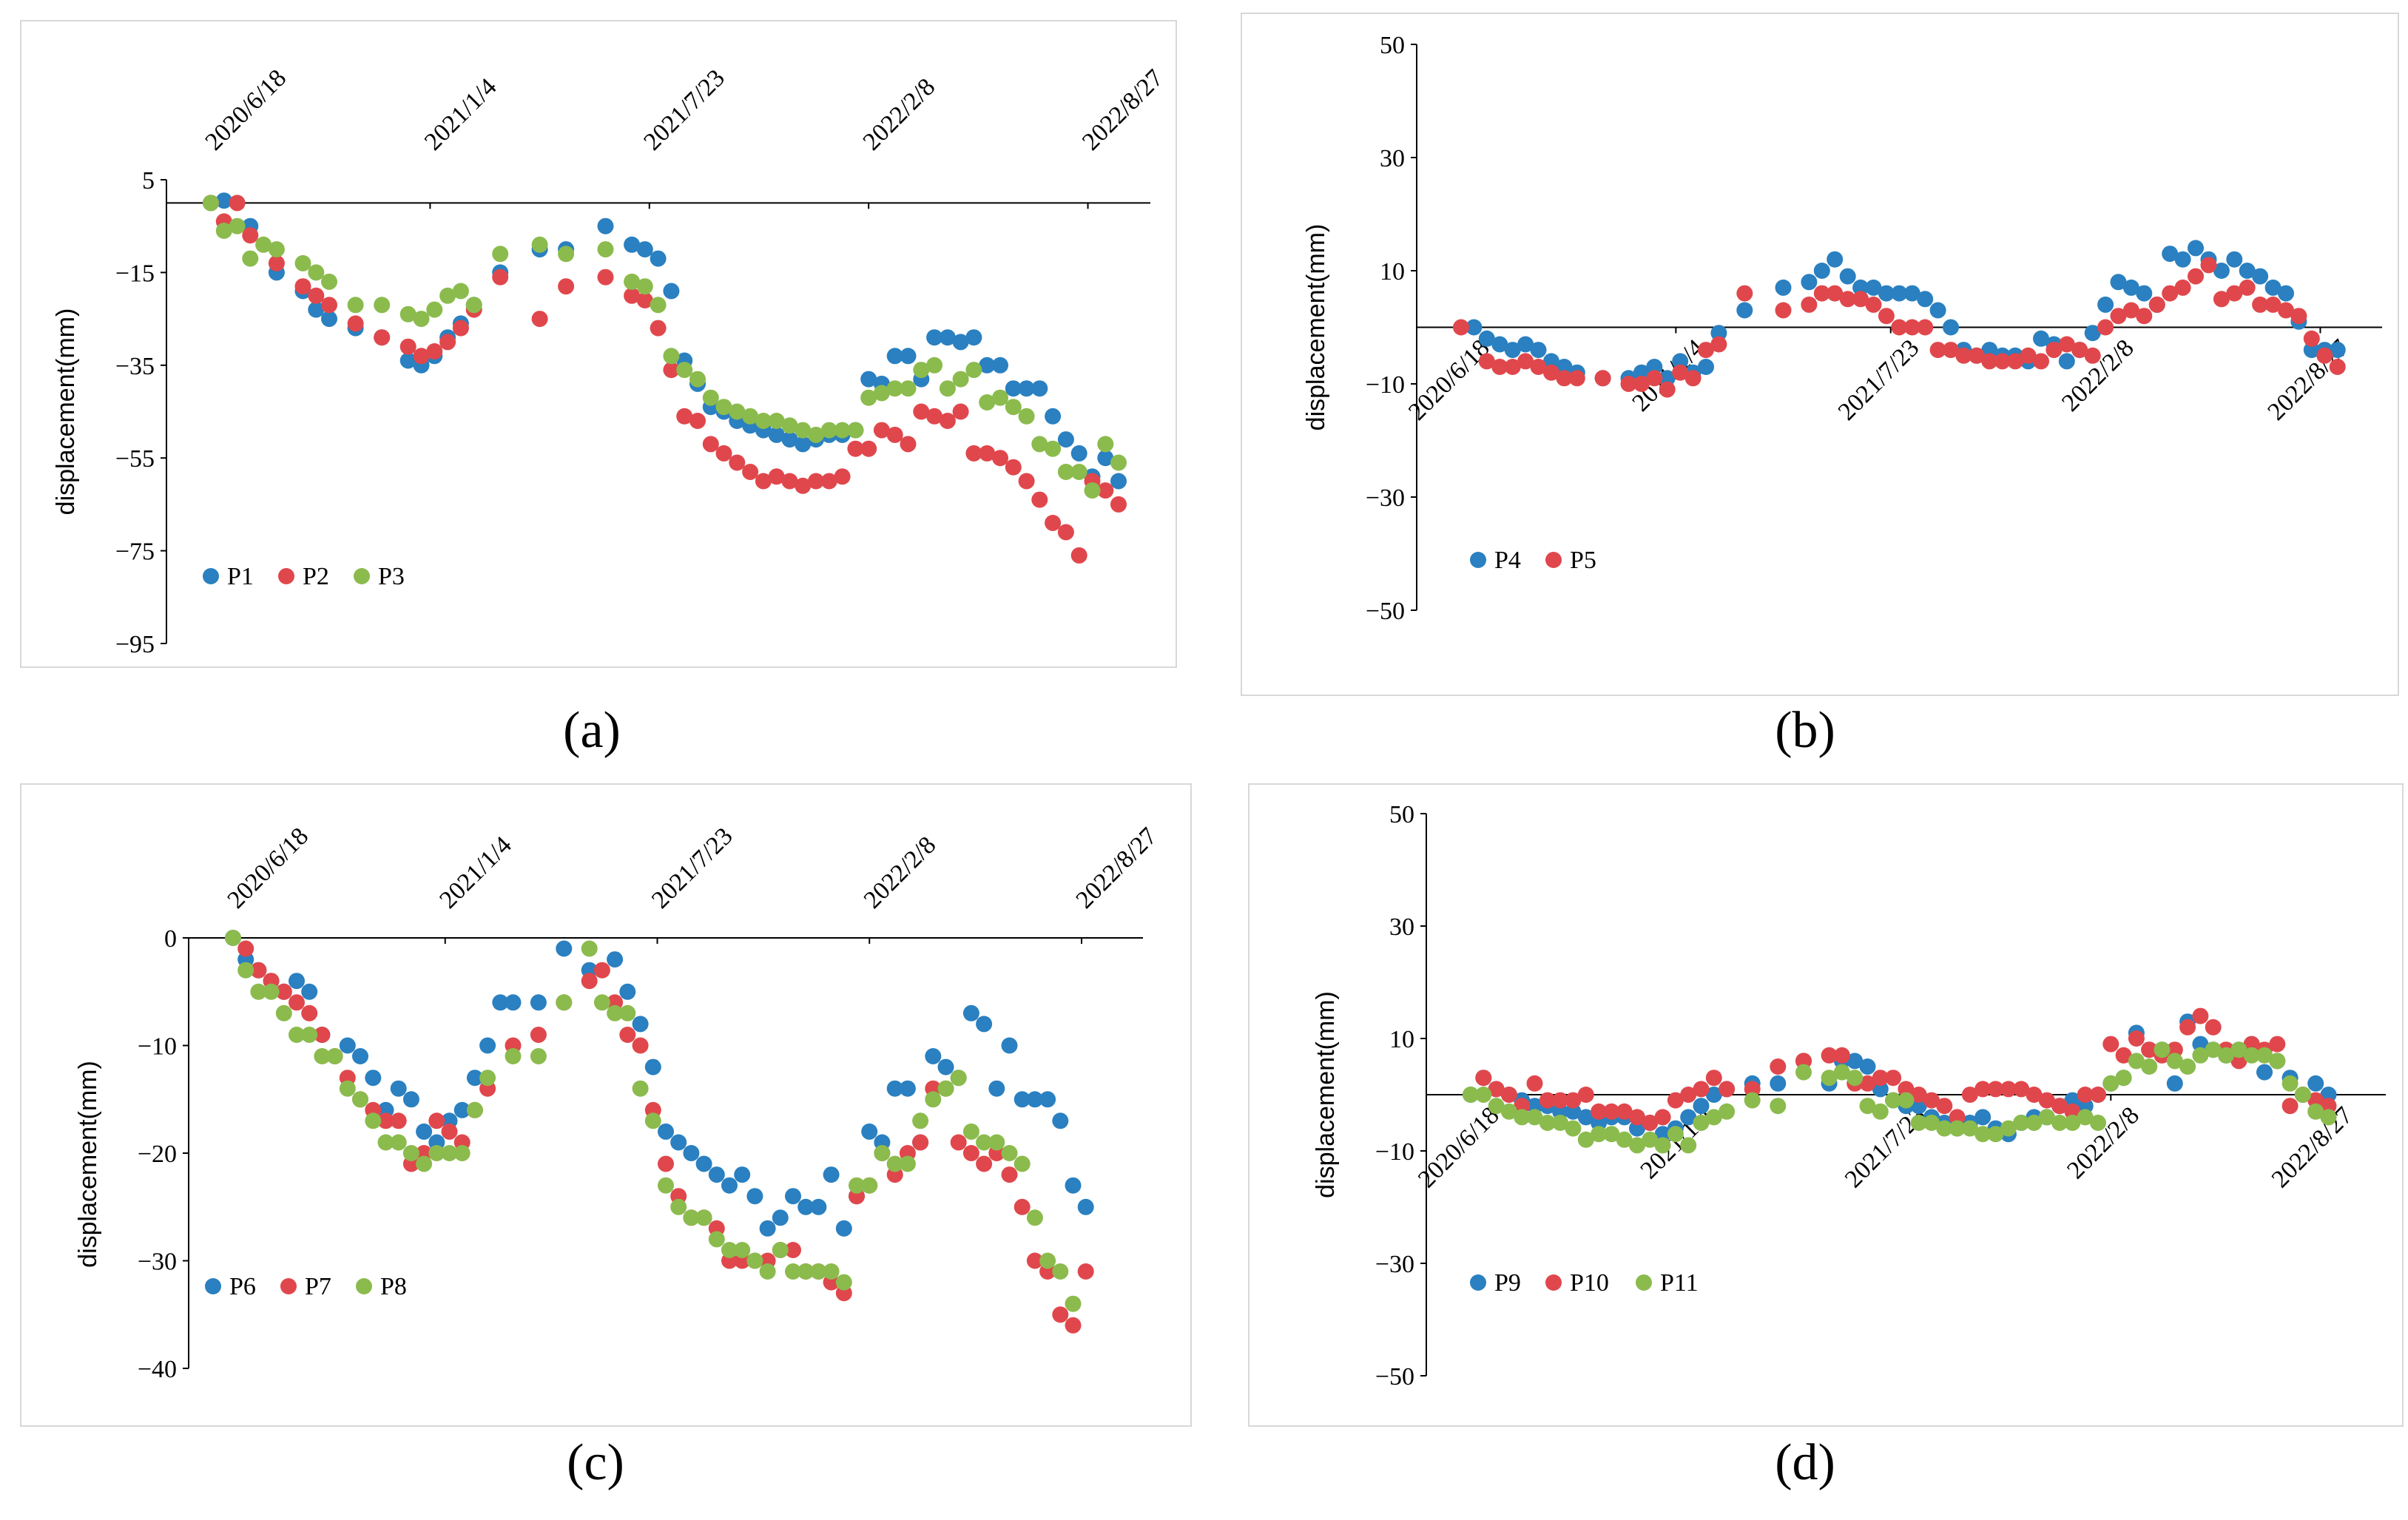  What do you see at coordinates (286, 576) in the screenshot?
I see `legend-marker-P2` at bounding box center [286, 576].